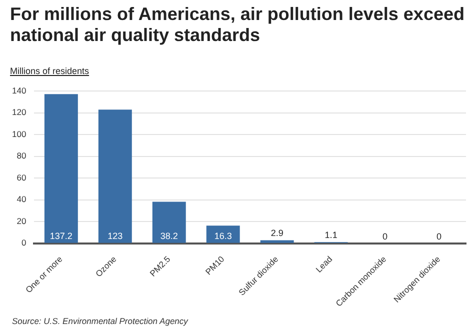 Image resolution: width=474 pixels, height=332 pixels. Describe the element at coordinates (21, 221) in the screenshot. I see `y-tick-label: 20` at that location.